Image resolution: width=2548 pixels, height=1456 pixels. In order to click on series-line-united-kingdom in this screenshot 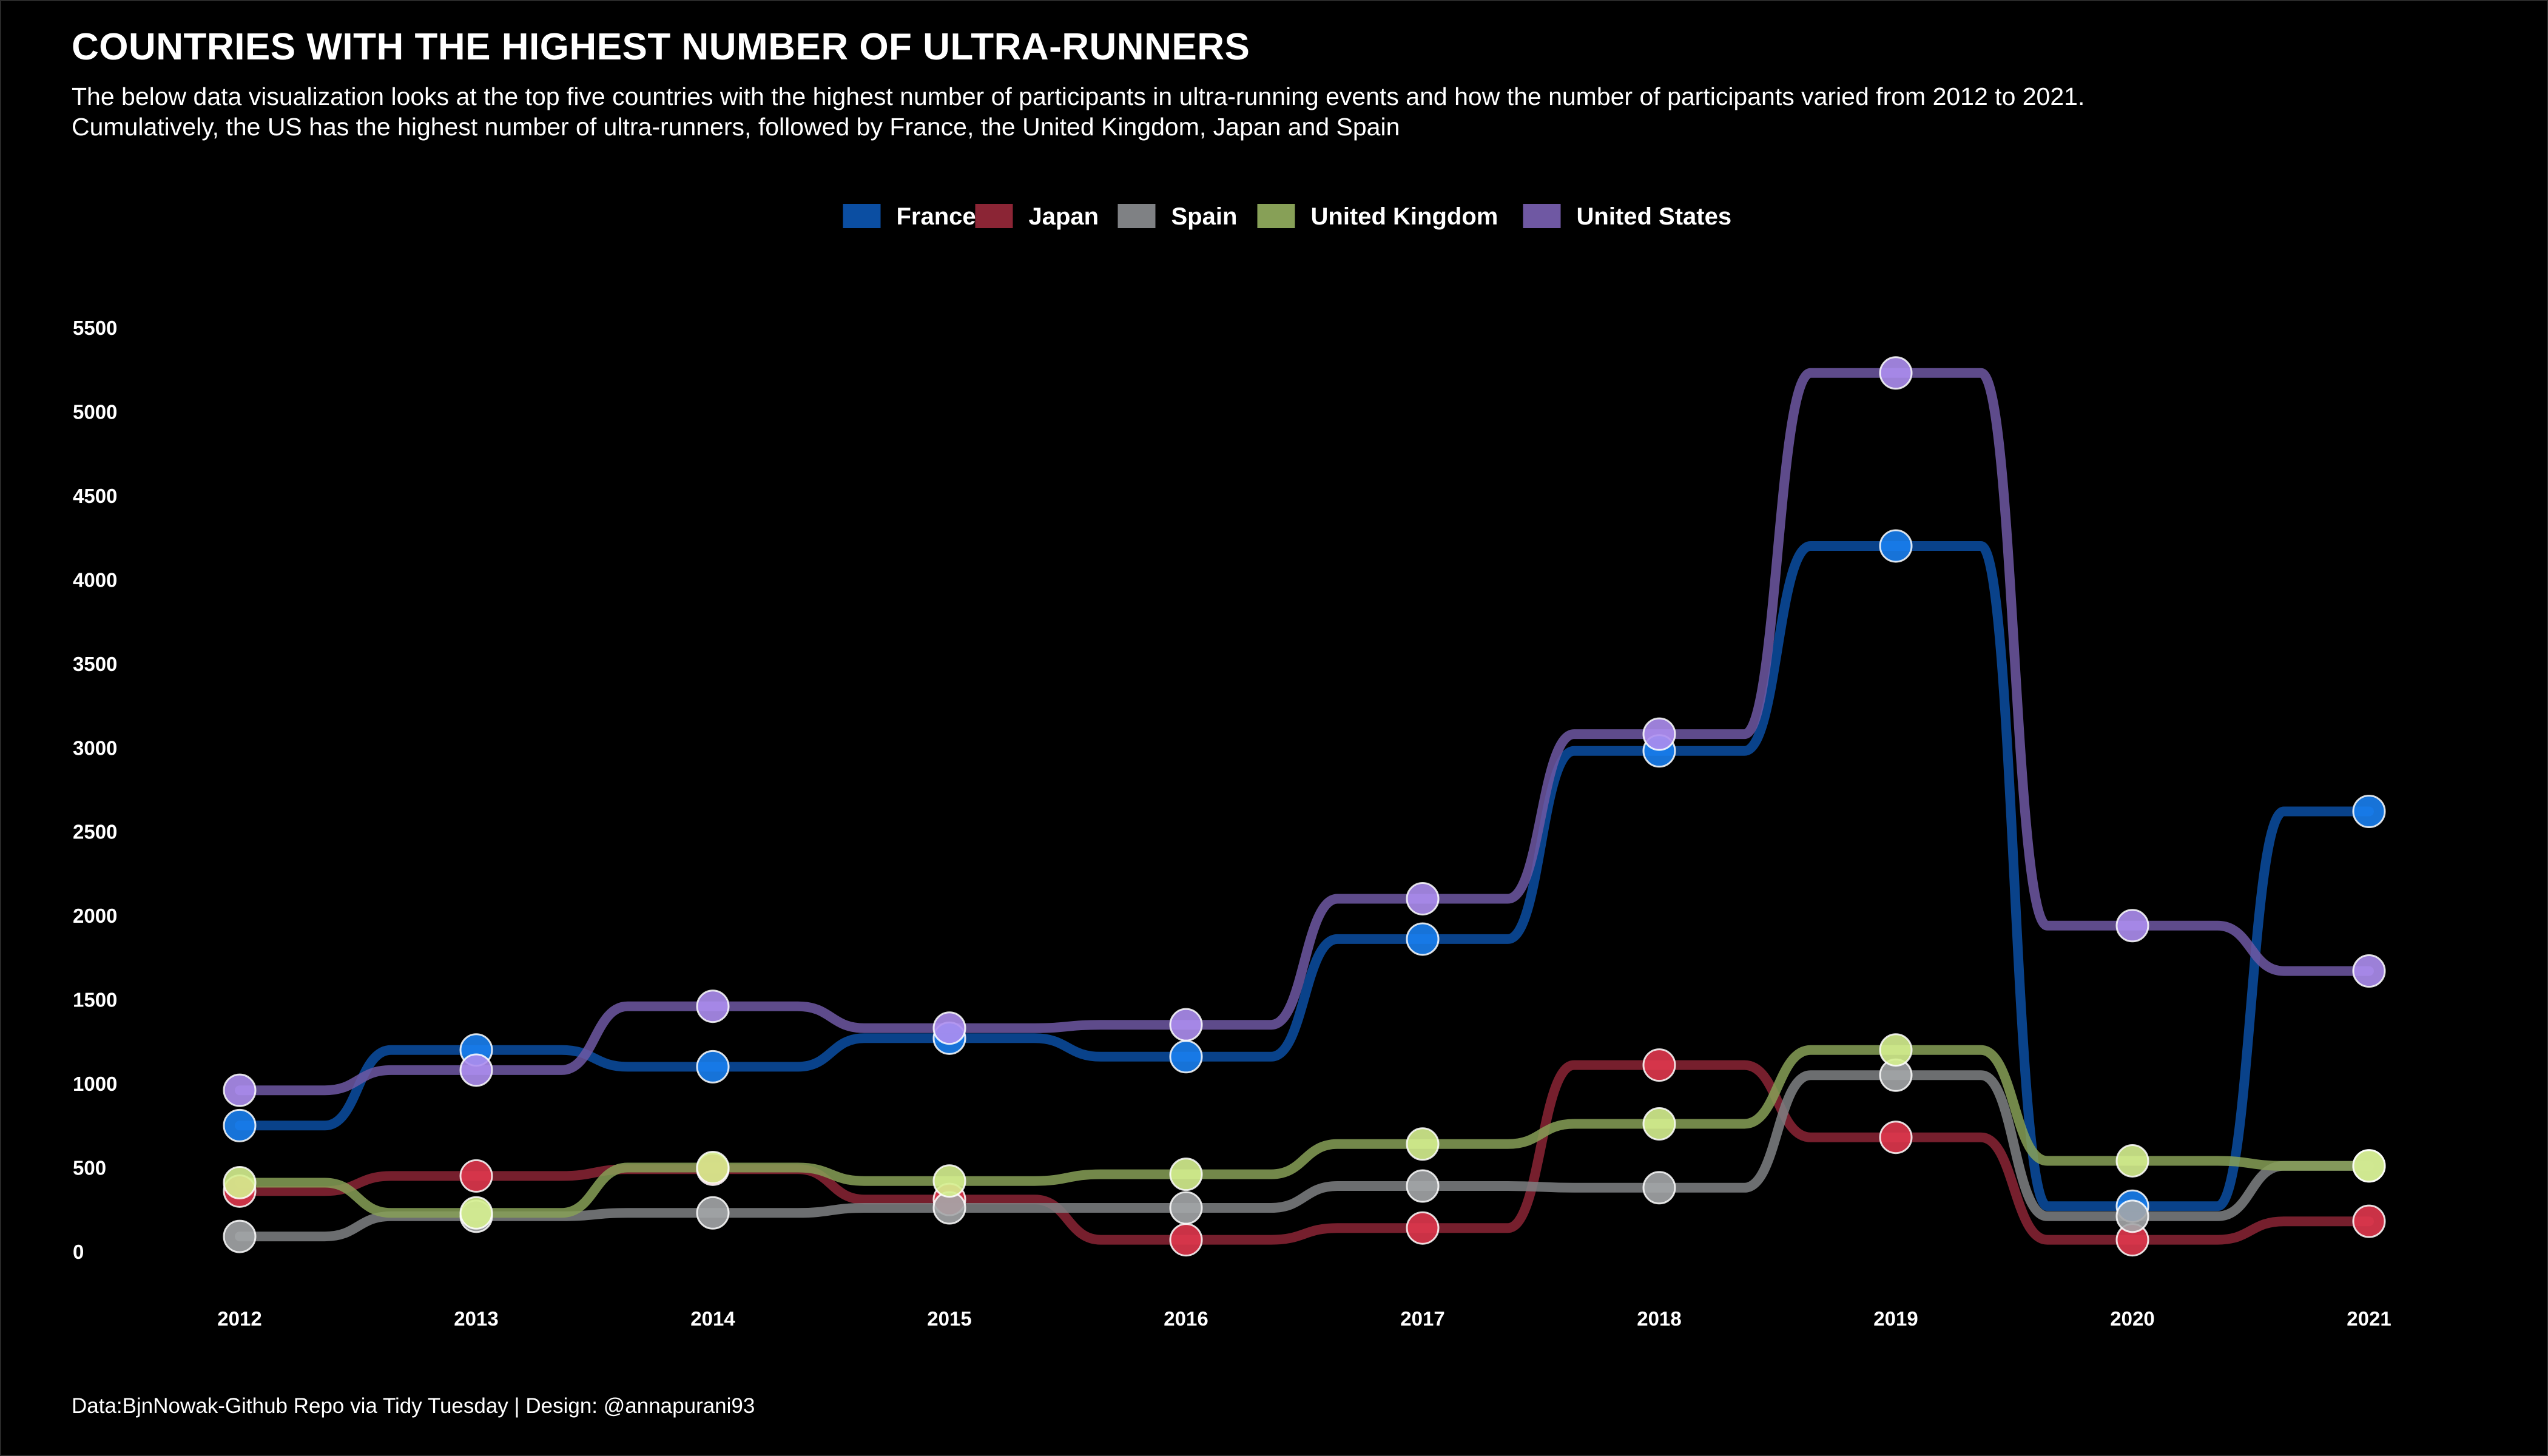, I will do `click(1304, 1131)`.